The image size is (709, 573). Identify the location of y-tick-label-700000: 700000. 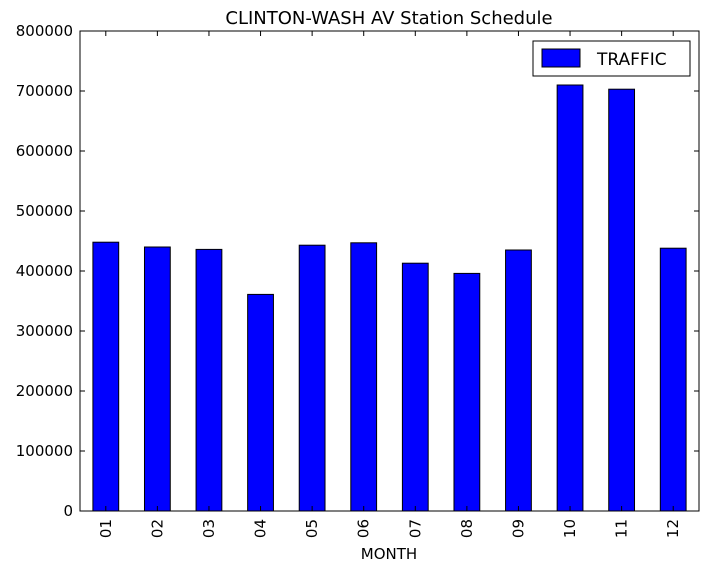
(44, 91).